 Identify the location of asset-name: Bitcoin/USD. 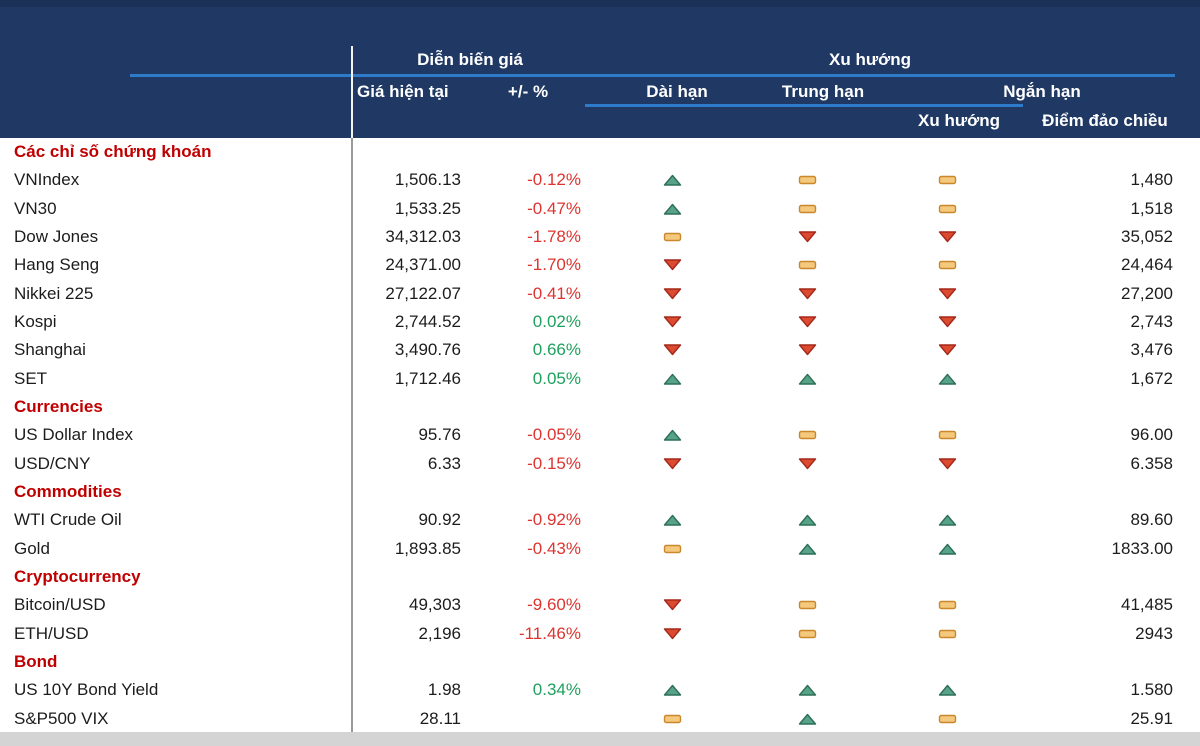
(60, 605).